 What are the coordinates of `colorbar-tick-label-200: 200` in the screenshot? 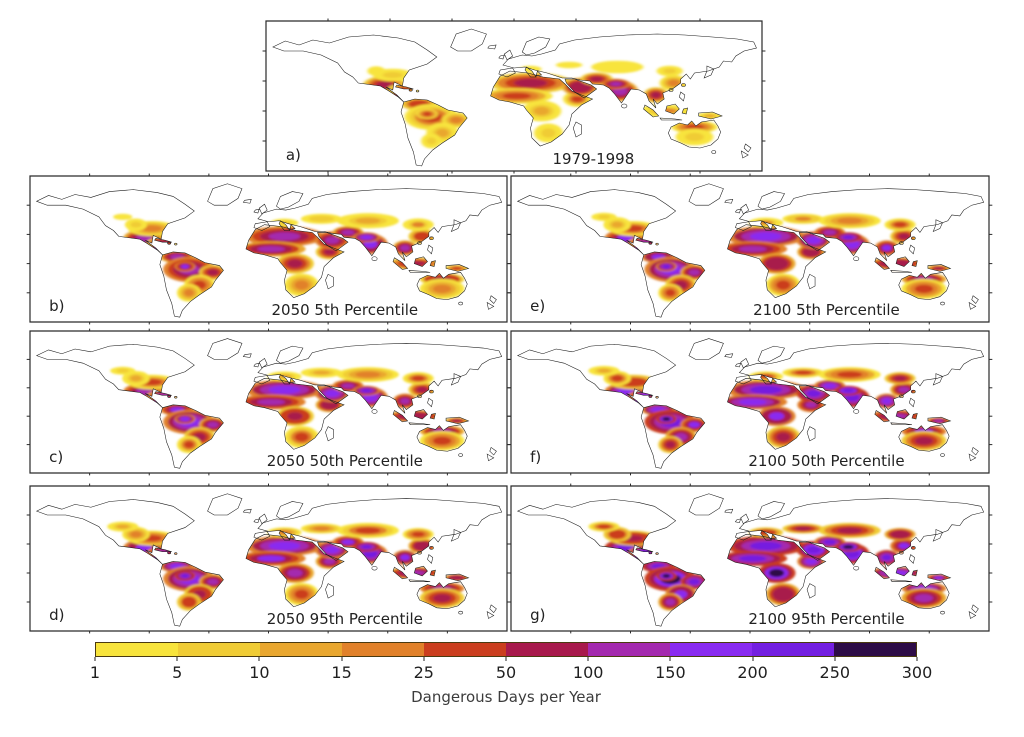 It's located at (752, 672).